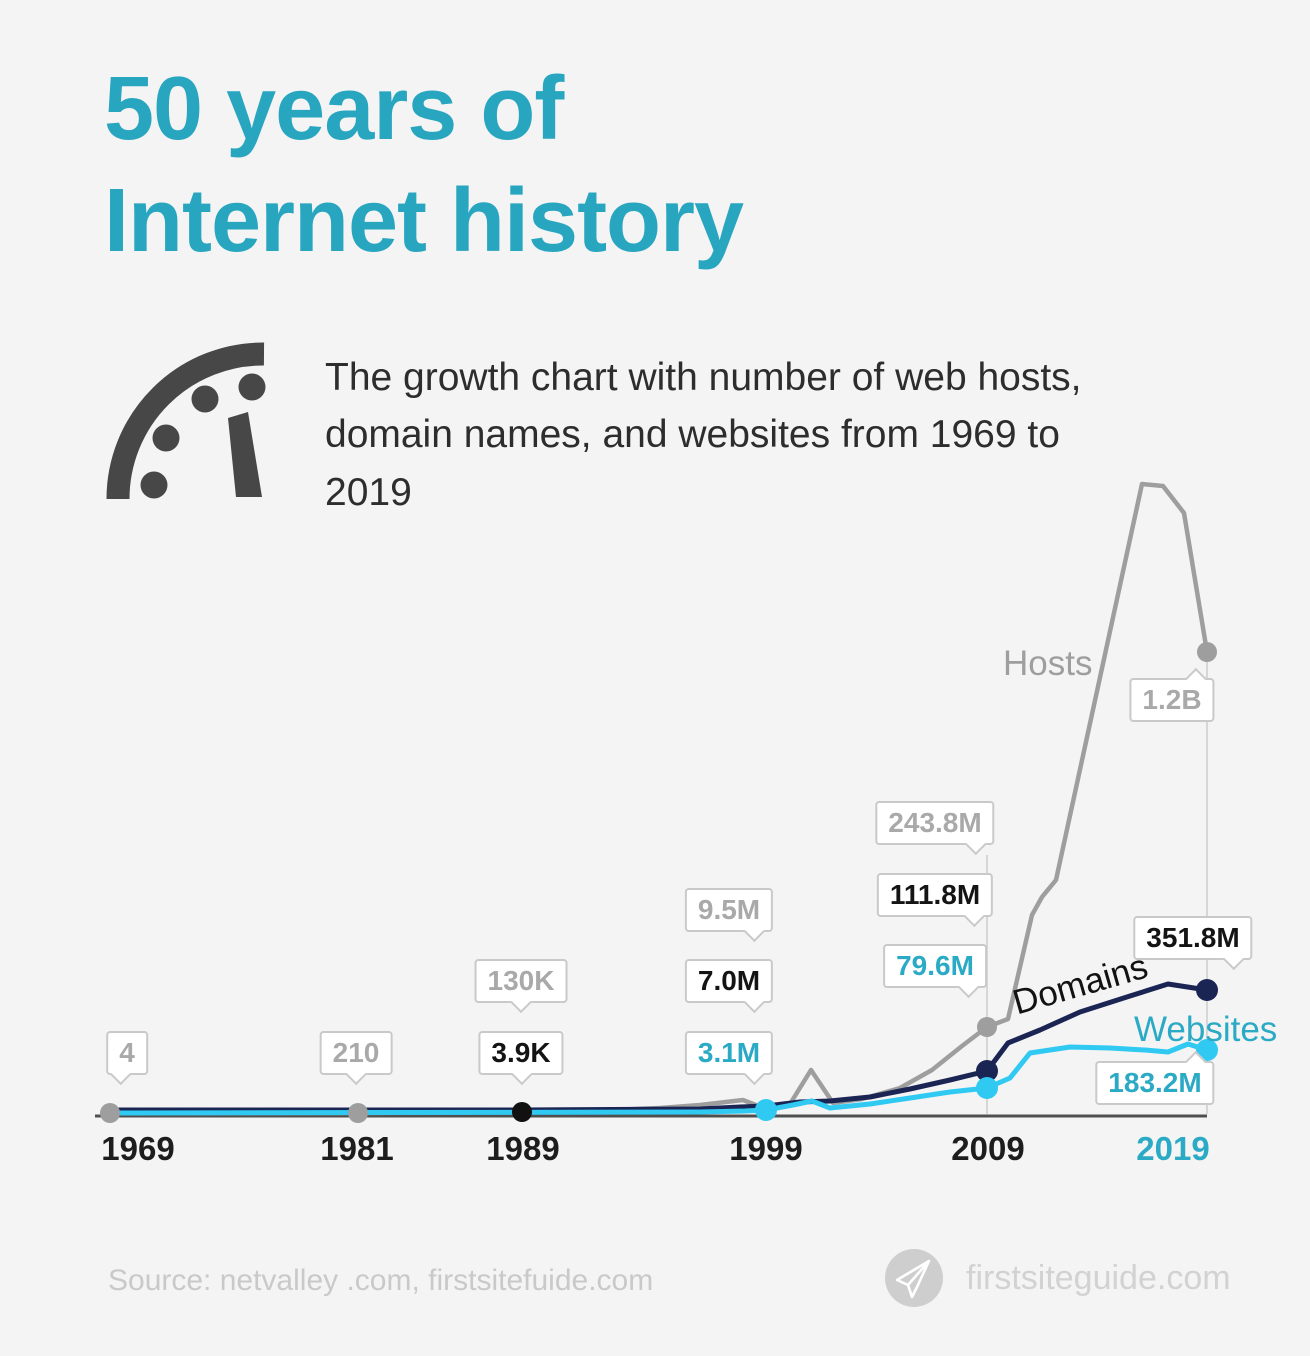  Describe the element at coordinates (935, 823) in the screenshot. I see `callout-hosts-2009: 243.8M` at that location.